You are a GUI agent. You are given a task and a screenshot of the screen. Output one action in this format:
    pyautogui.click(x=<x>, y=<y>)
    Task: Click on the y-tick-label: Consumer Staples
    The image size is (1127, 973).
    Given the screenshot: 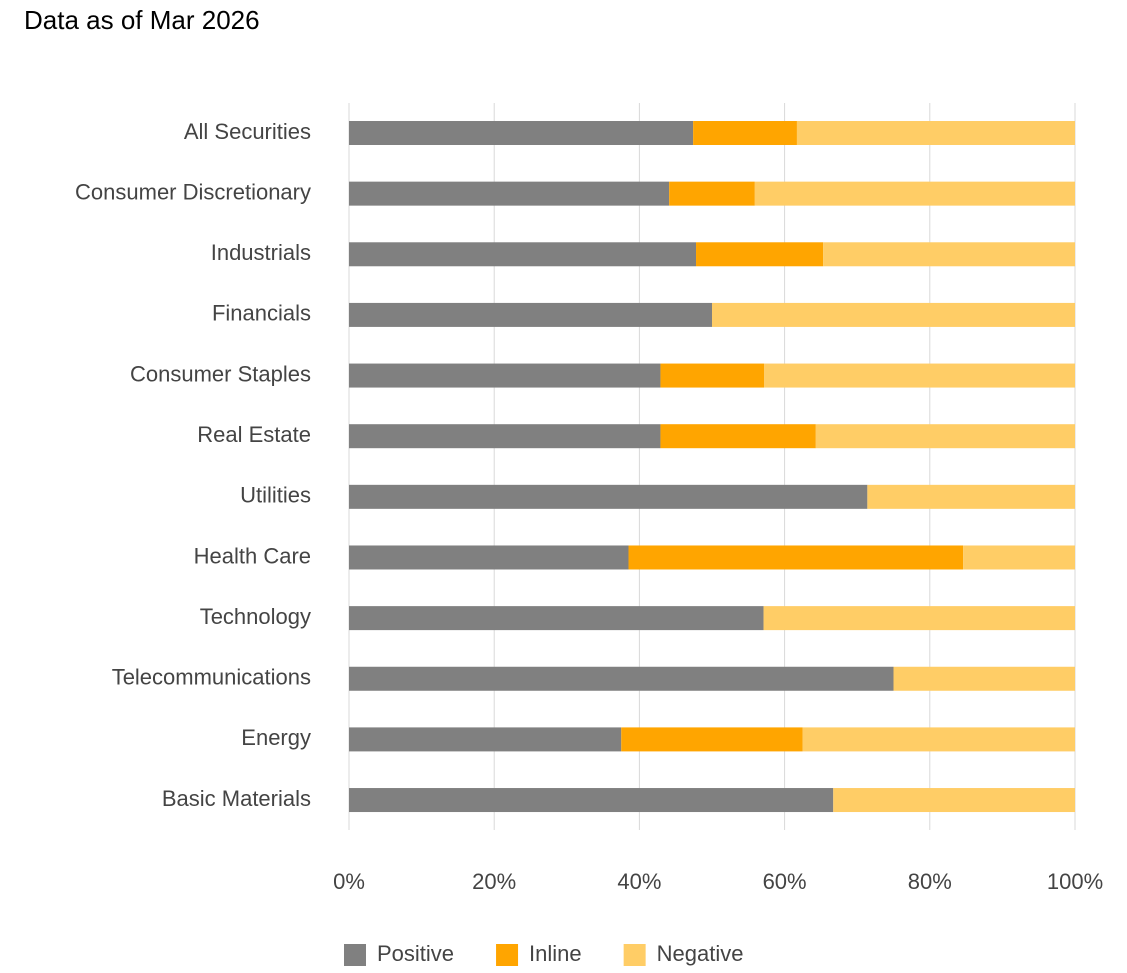 What is the action you would take?
    pyautogui.click(x=220, y=373)
    